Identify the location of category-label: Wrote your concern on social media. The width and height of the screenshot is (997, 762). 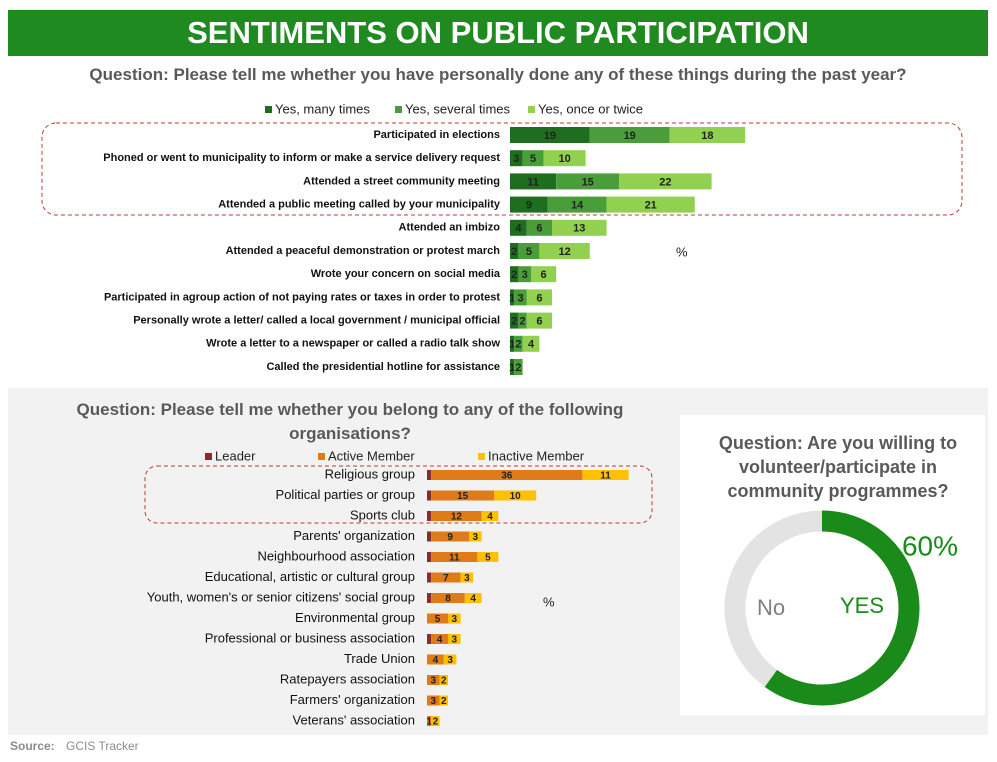
(406, 274).